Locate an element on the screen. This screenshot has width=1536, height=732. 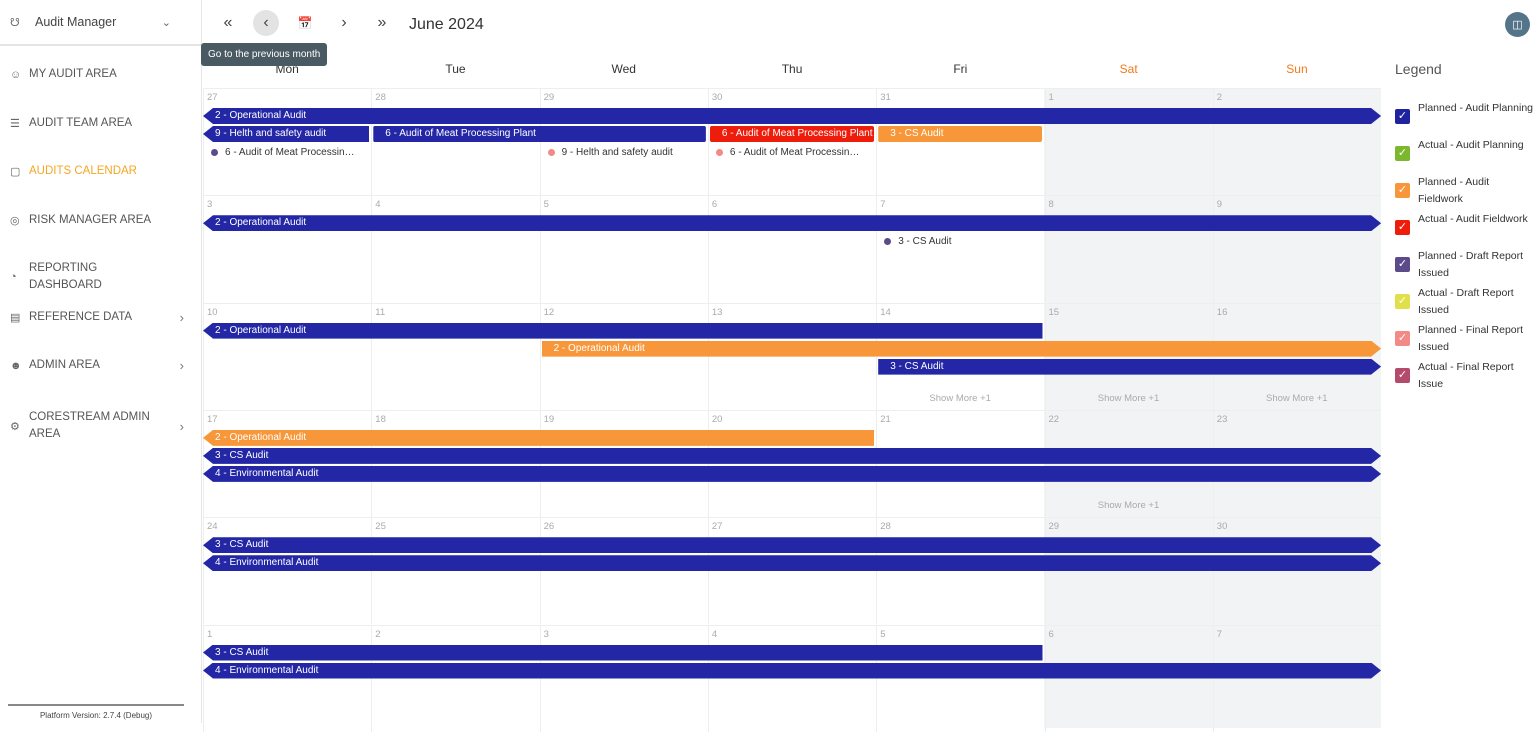
day-number: 3 is located at coordinates (210, 205).